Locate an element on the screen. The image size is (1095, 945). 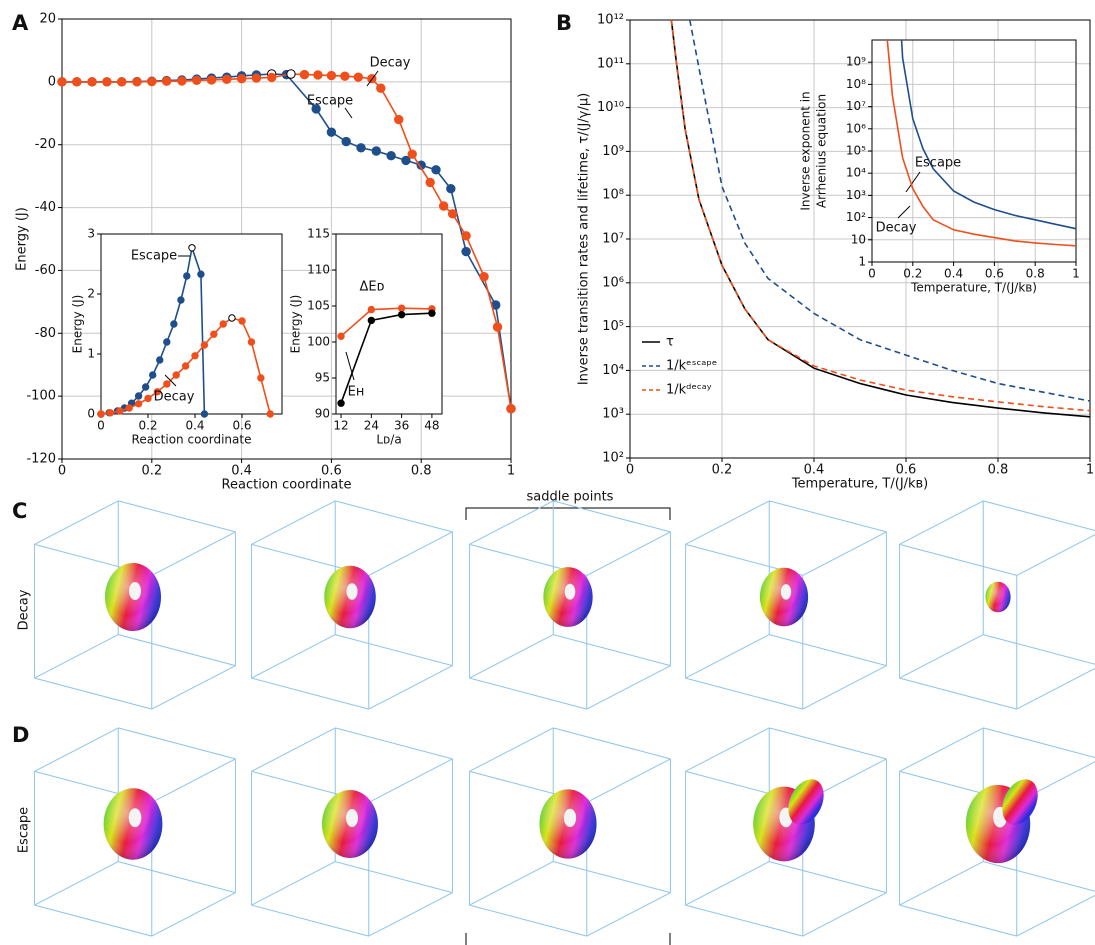
skyrmion-lobe is located at coordinates (806, 802).